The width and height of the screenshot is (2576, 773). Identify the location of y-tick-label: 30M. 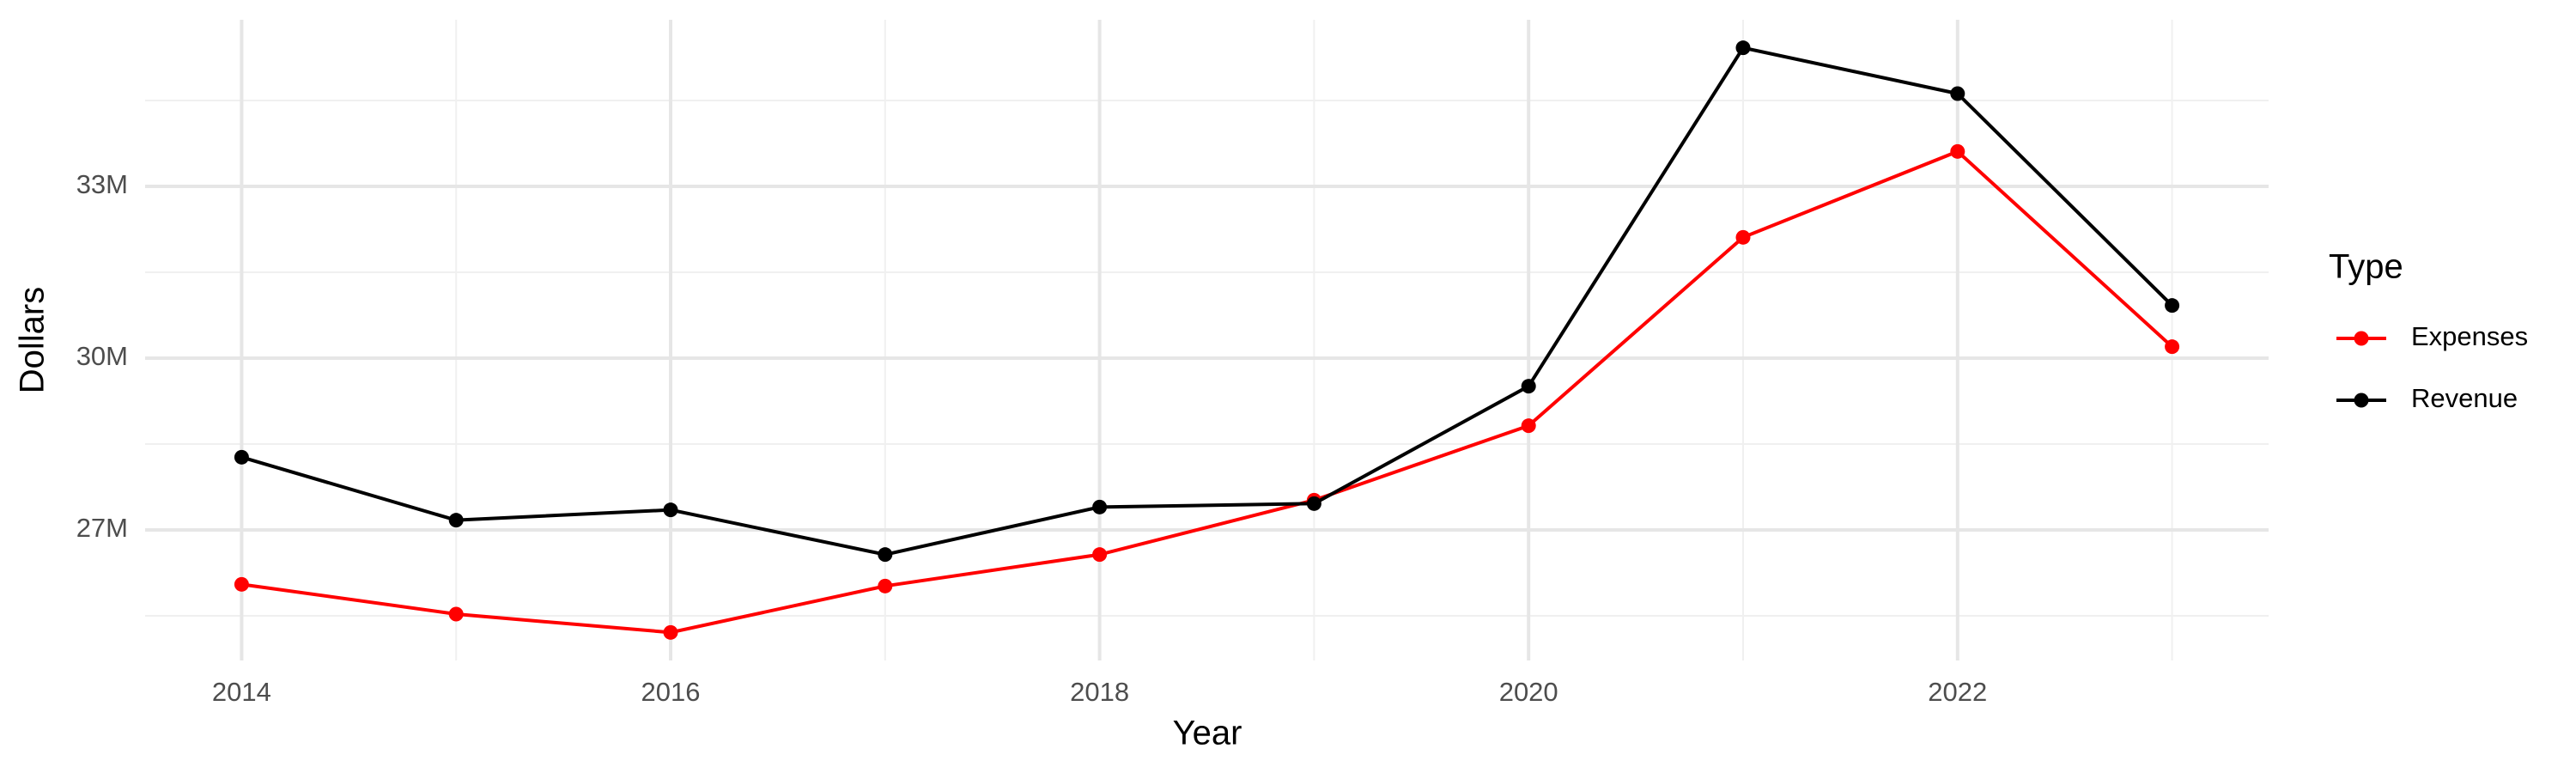
(102, 356).